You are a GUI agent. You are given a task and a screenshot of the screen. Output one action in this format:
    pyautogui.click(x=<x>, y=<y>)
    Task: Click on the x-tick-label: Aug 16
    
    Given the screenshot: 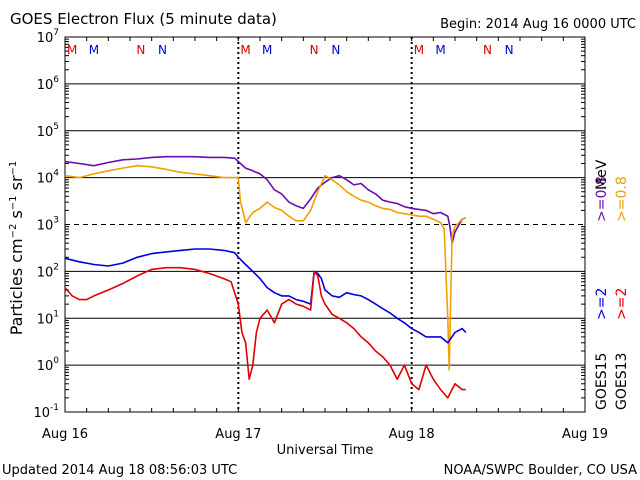 What is the action you would take?
    pyautogui.click(x=65, y=434)
    